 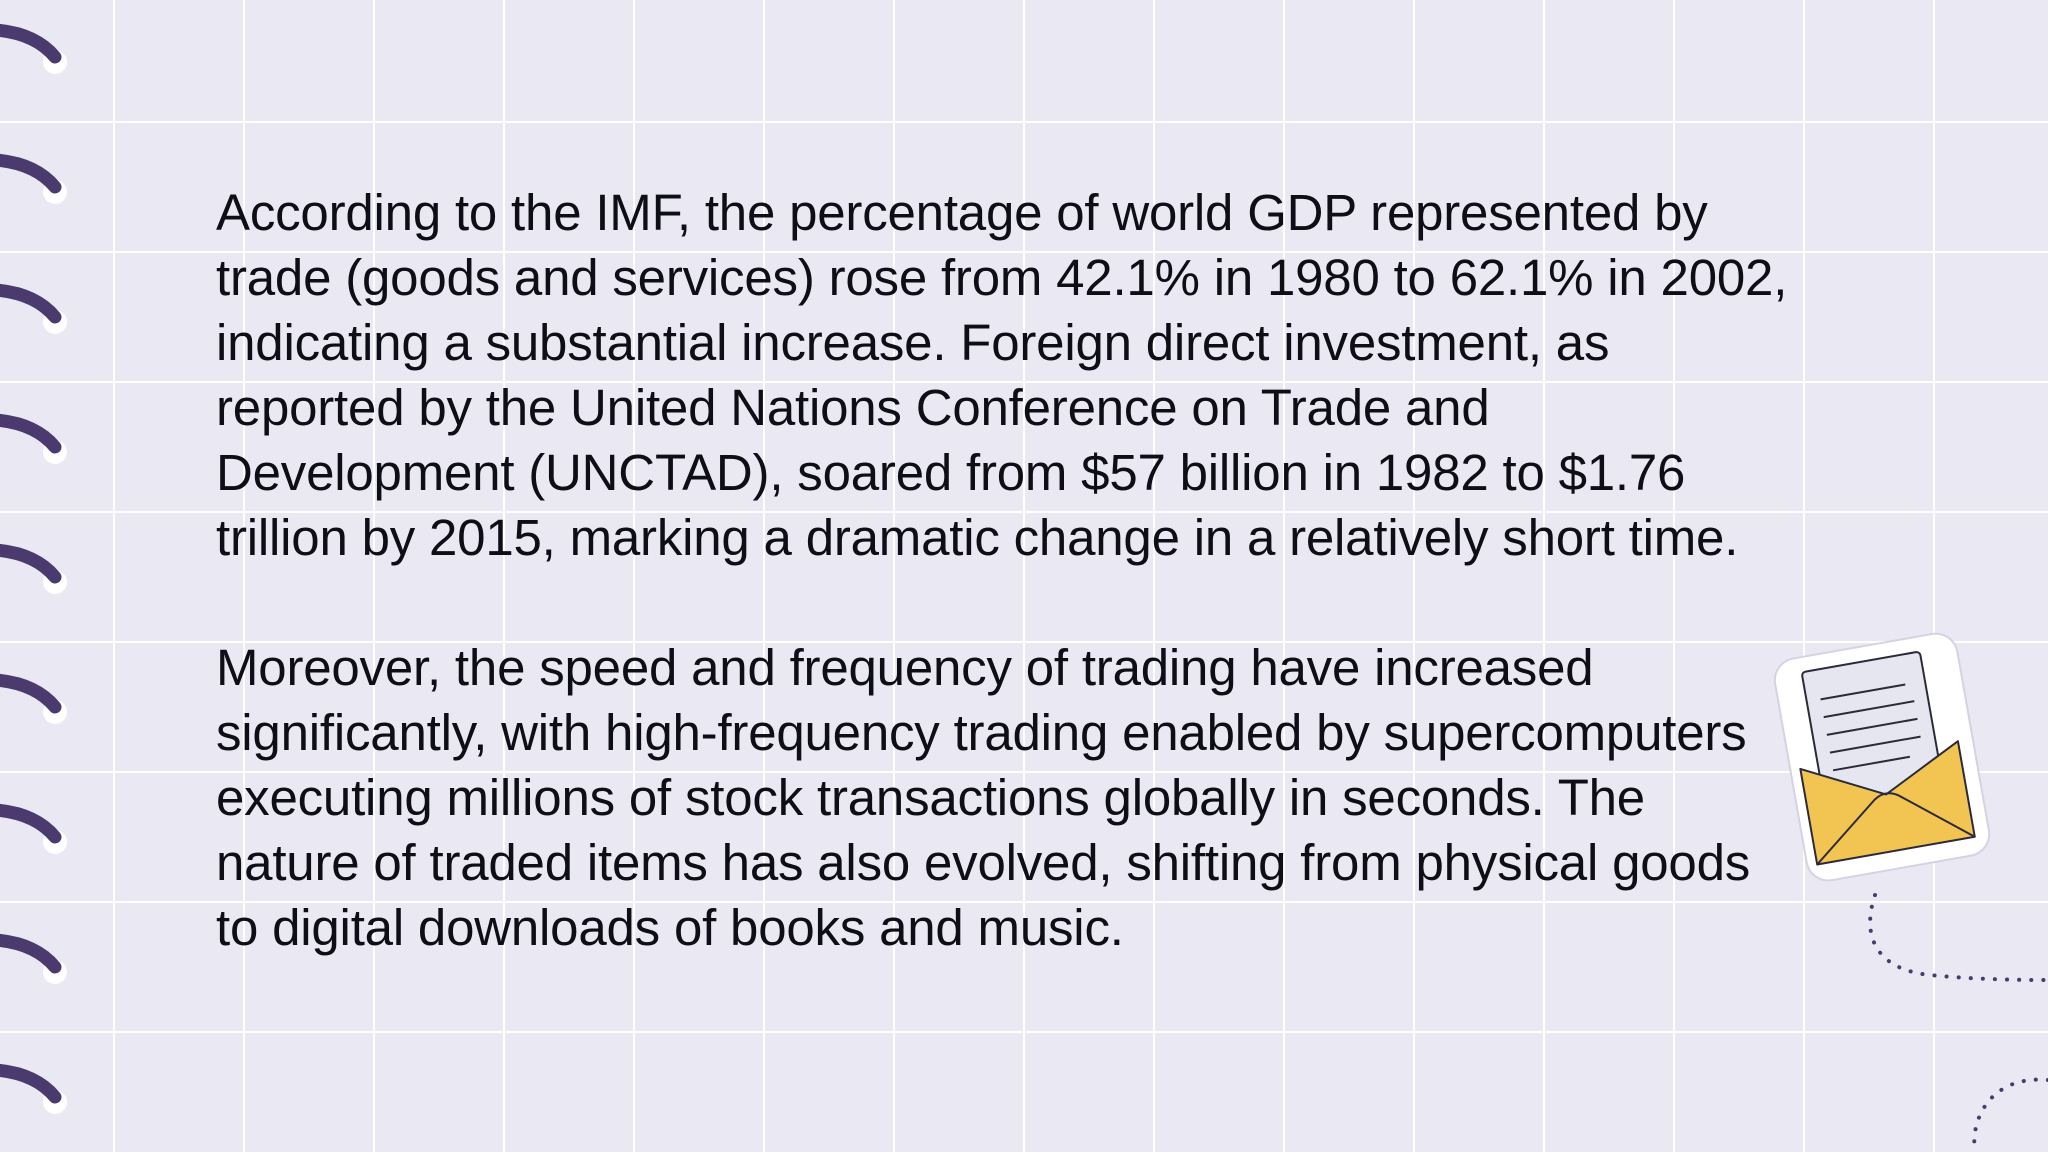 I want to click on dotted-path-decoration, so click(x=1958, y=1022).